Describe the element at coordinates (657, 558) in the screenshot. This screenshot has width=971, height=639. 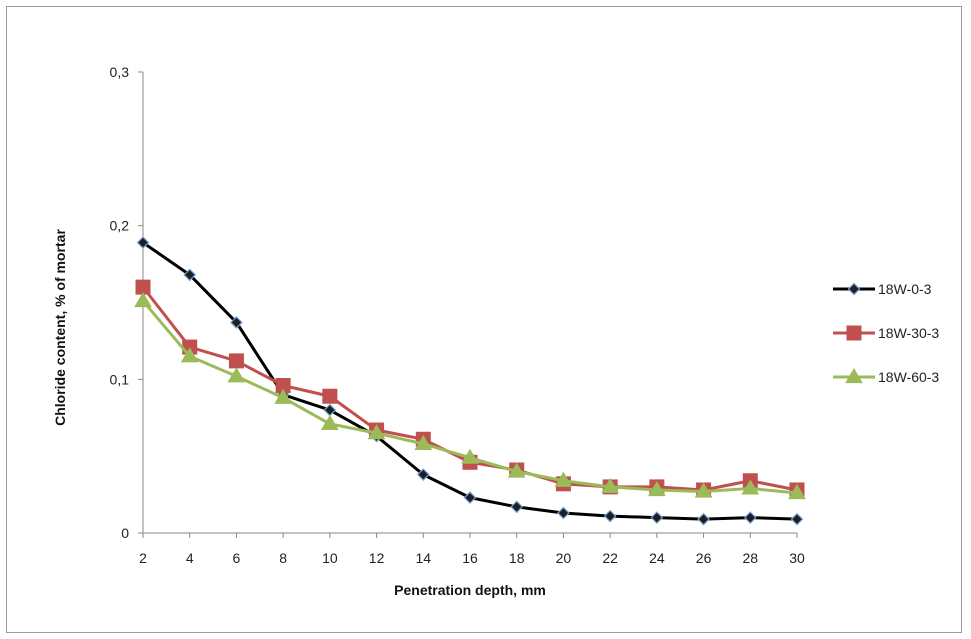
I see `x-tick-label: 24` at that location.